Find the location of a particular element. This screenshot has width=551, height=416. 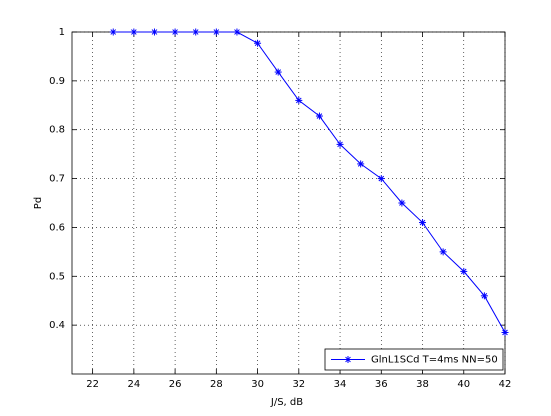

x-tick-label: 40 is located at coordinates (463, 384).